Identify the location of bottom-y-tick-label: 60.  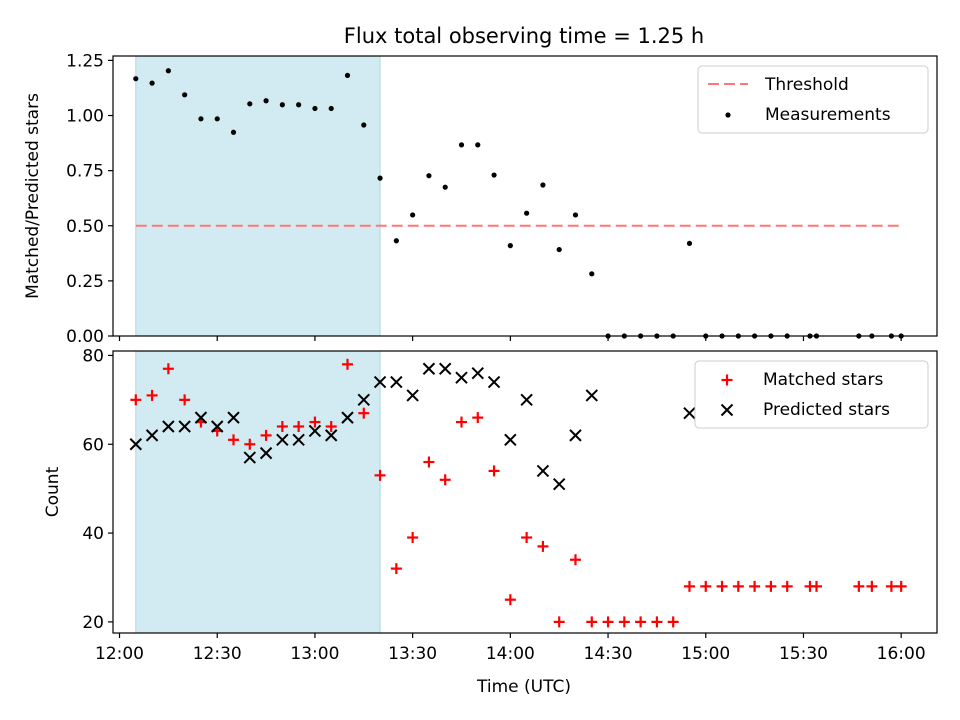
(93, 445).